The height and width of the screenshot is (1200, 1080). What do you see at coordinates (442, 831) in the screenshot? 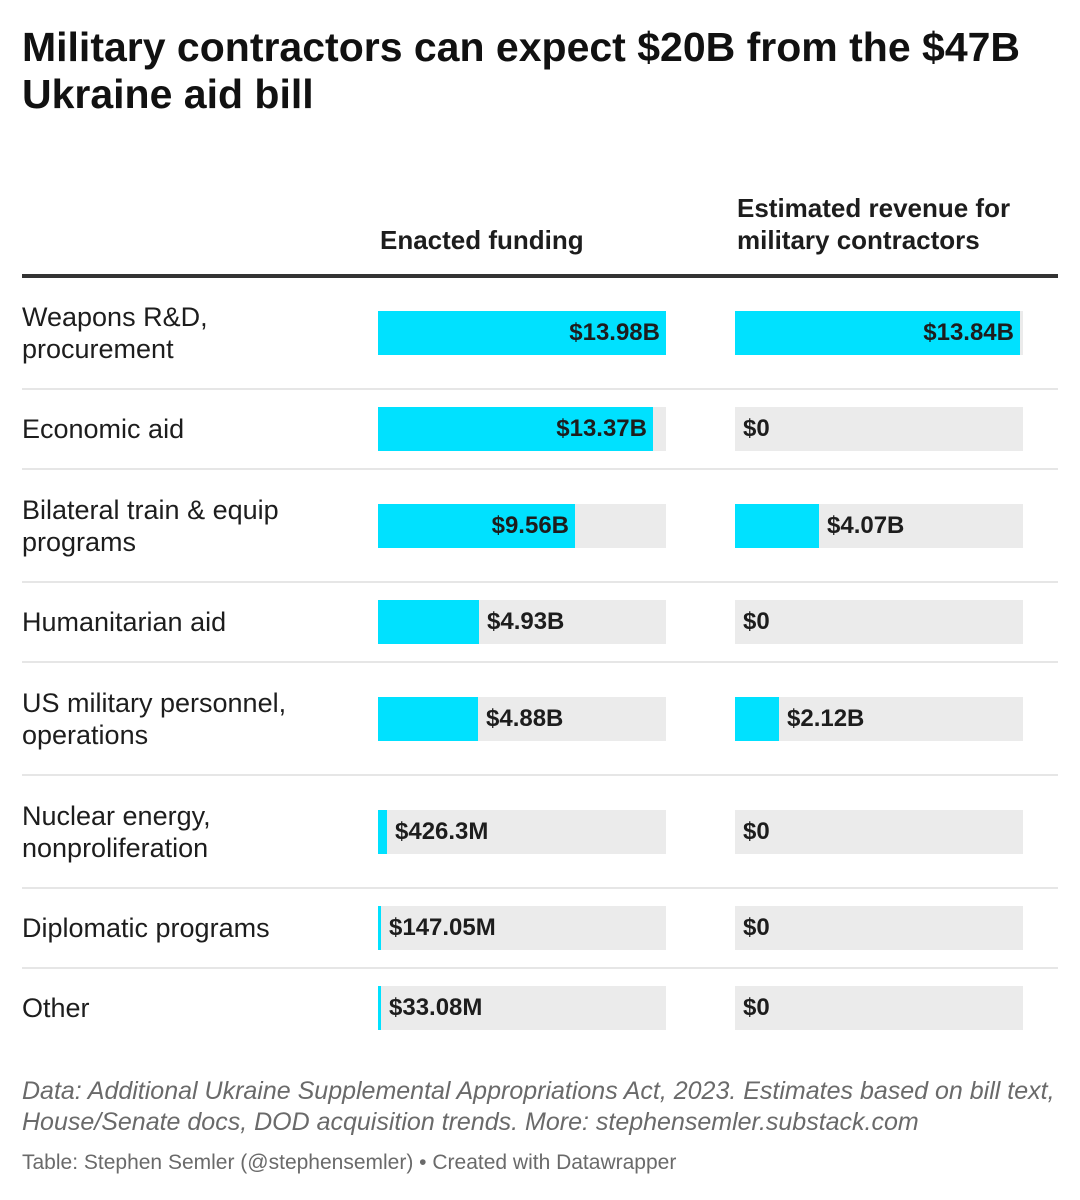
I see `enacted-value-label: $426.3M` at bounding box center [442, 831].